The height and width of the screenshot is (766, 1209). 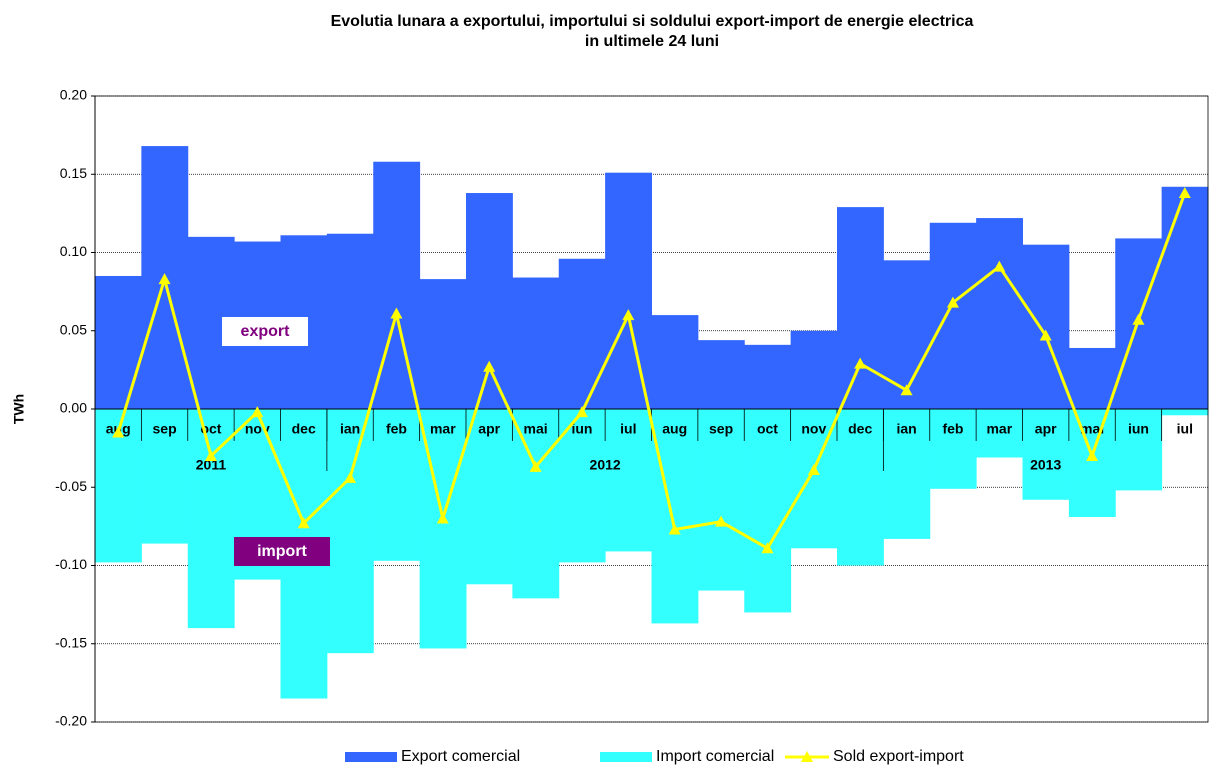 I want to click on y-axis-label: TWh, so click(x=19, y=409).